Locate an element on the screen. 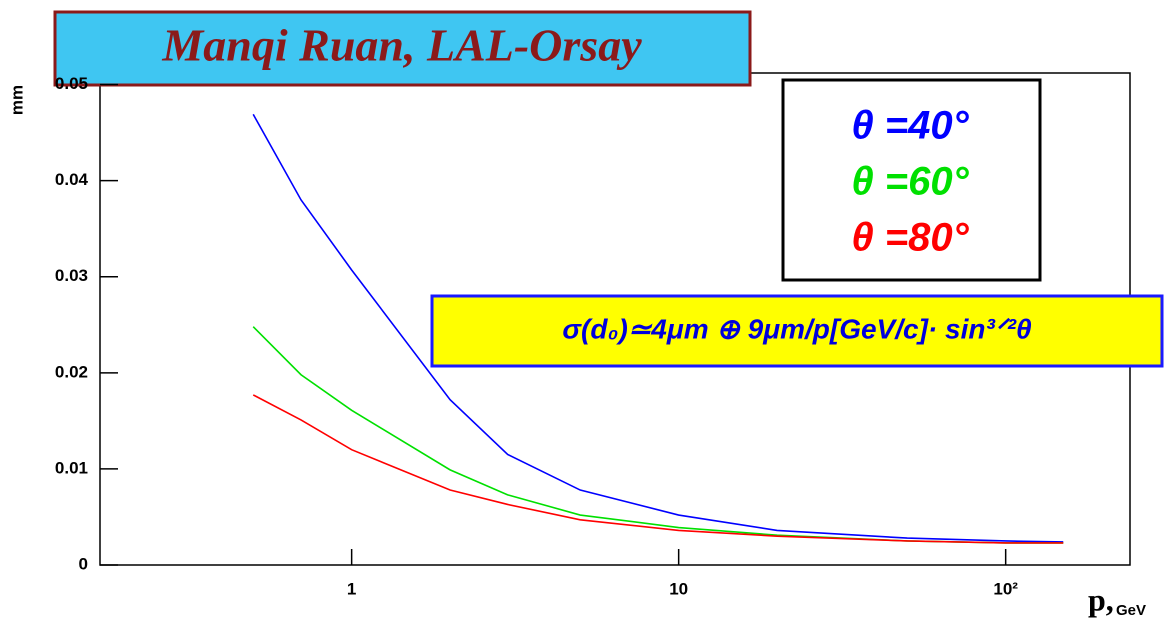 This screenshot has height=626, width=1170. x-unit: GeV is located at coordinates (1131, 610).